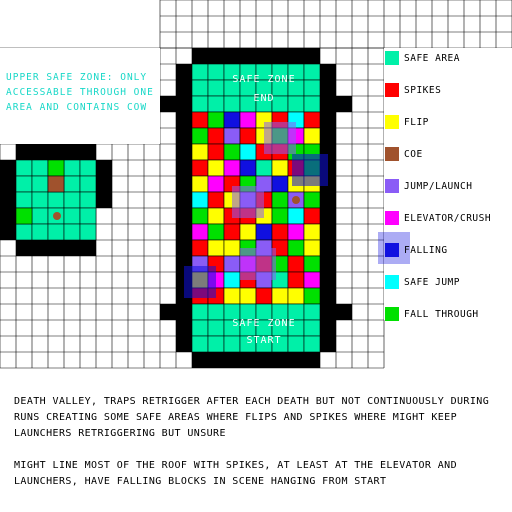  I want to click on legend-item-flip: FLIP, so click(448, 122).